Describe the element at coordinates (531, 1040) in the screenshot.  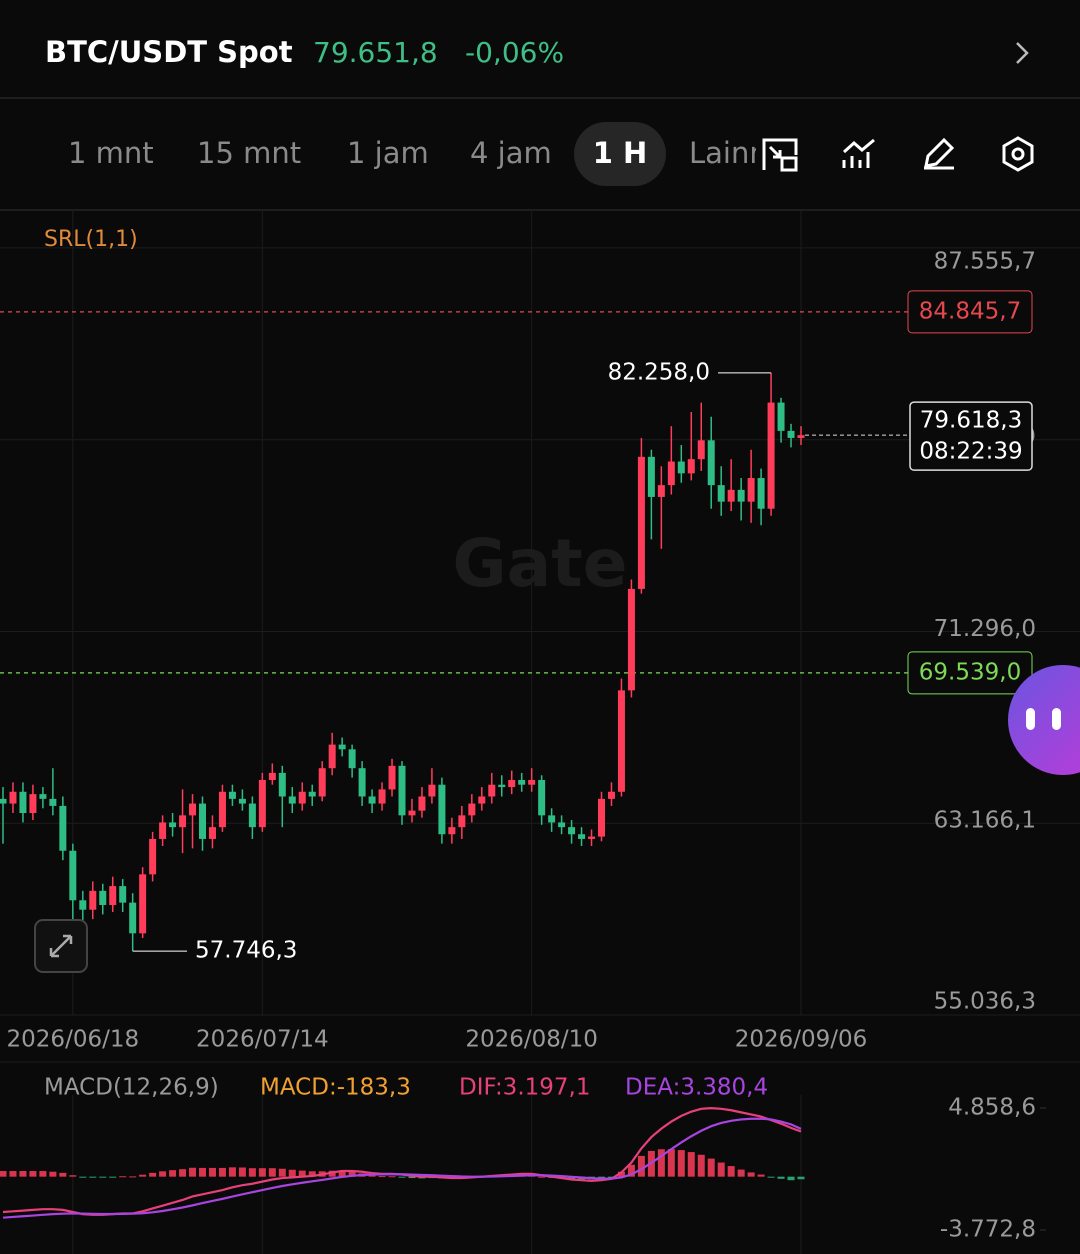
I see `x-tick-label: 2026/08/10` at that location.